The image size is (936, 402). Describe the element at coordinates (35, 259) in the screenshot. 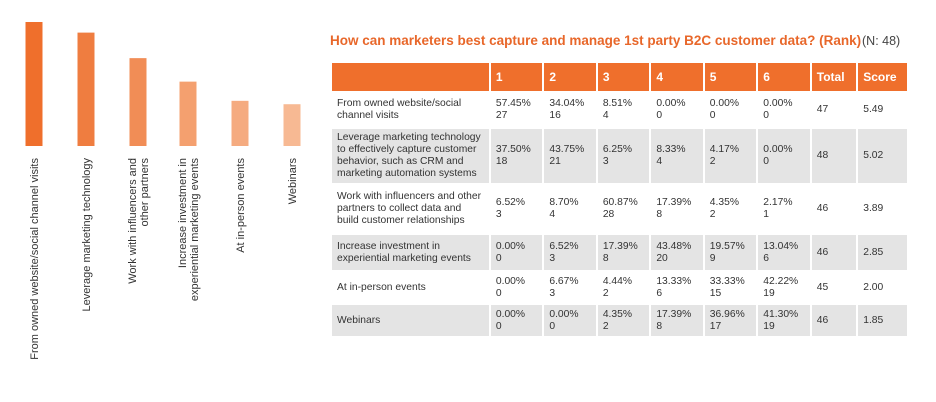

I see `bar-category-label: From owned website/social channel visits` at that location.